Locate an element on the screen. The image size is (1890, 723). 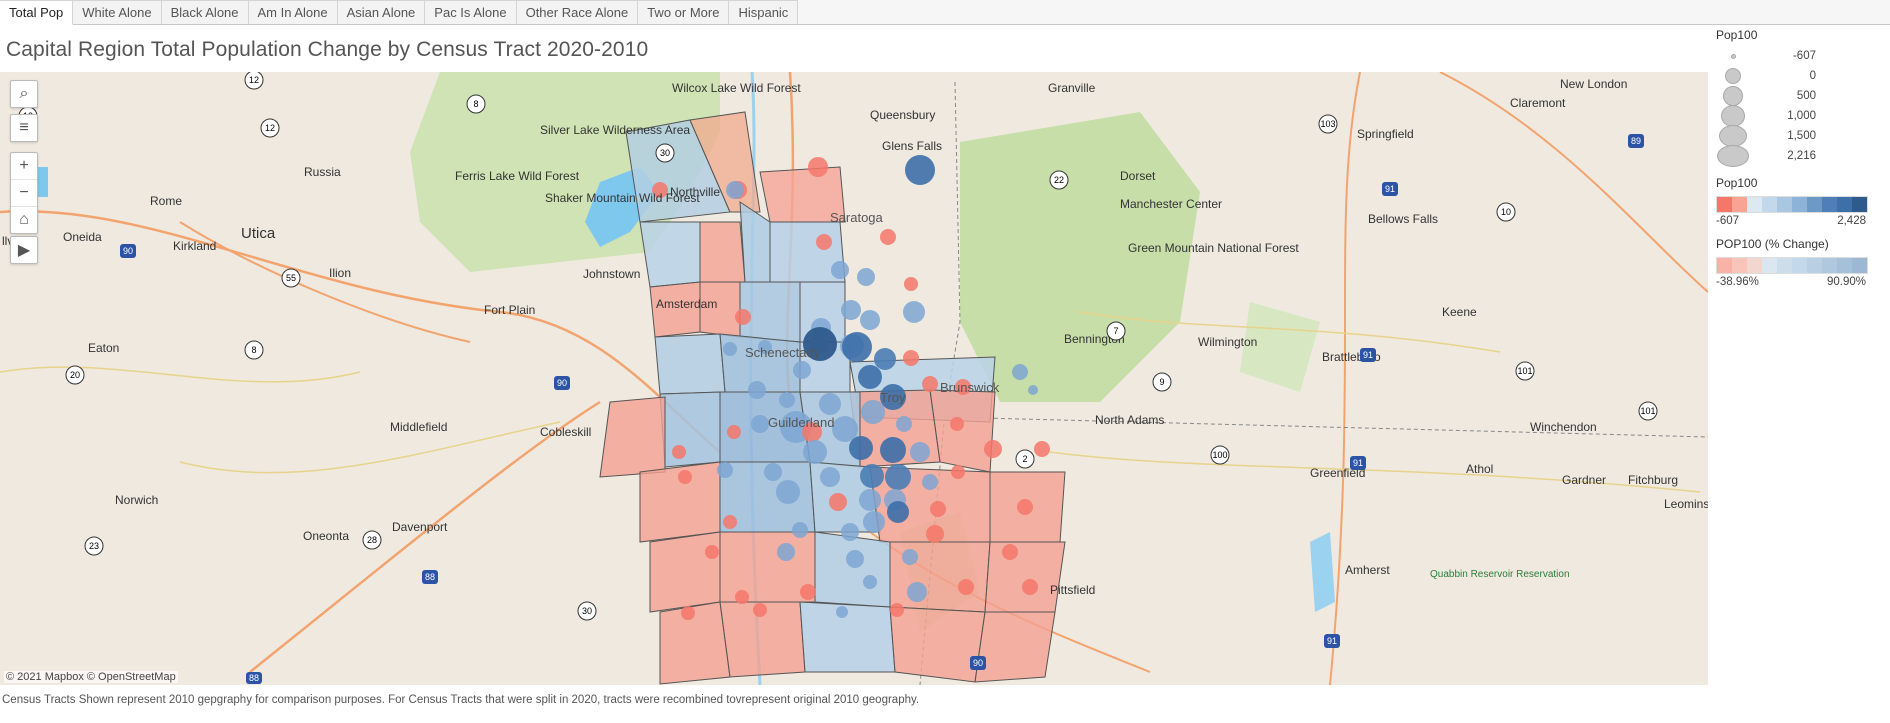
home-icon: ⌂ is located at coordinates (24, 219).